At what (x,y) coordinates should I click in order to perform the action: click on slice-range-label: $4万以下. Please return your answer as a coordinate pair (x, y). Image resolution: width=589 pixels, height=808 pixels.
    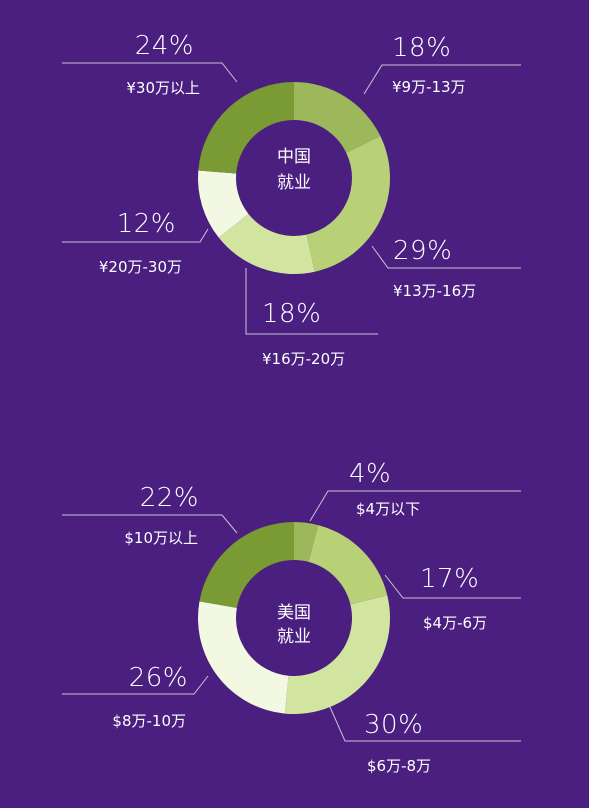
    Looking at the image, I should click on (388, 509).